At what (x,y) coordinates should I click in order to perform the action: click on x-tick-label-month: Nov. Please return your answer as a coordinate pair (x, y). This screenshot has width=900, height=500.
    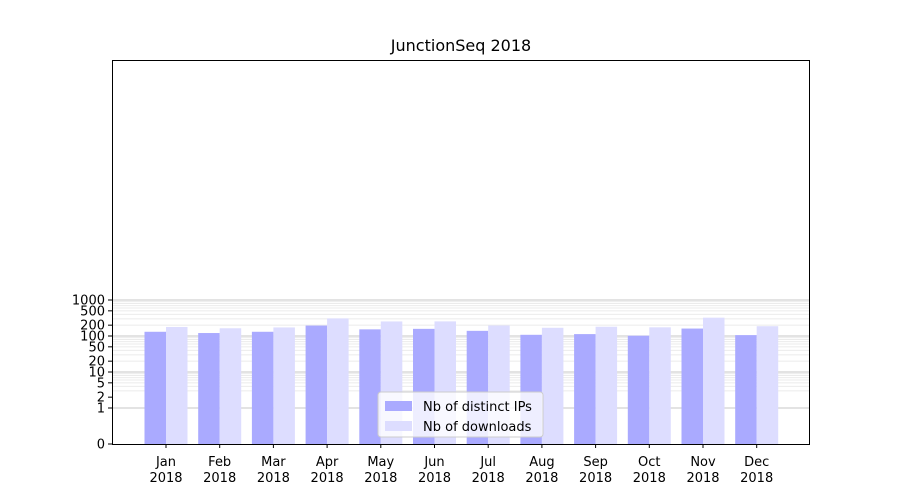
    Looking at the image, I should click on (703, 462).